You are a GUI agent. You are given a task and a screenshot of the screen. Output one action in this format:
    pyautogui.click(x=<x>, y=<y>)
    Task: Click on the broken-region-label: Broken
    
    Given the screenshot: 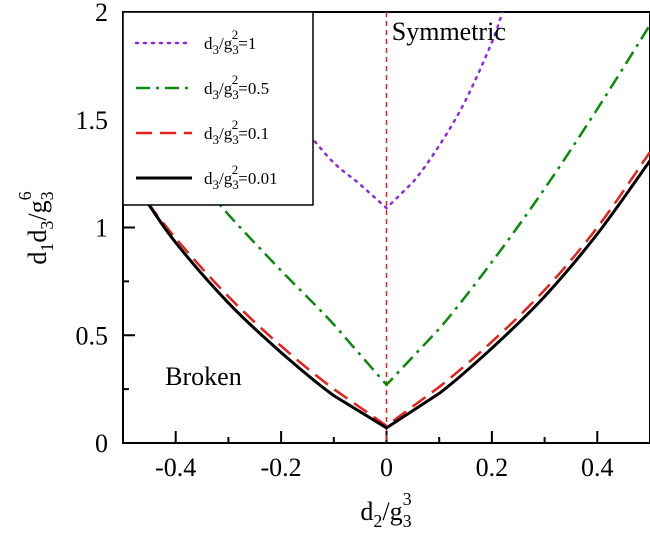 What is the action you would take?
    pyautogui.click(x=203, y=376)
    